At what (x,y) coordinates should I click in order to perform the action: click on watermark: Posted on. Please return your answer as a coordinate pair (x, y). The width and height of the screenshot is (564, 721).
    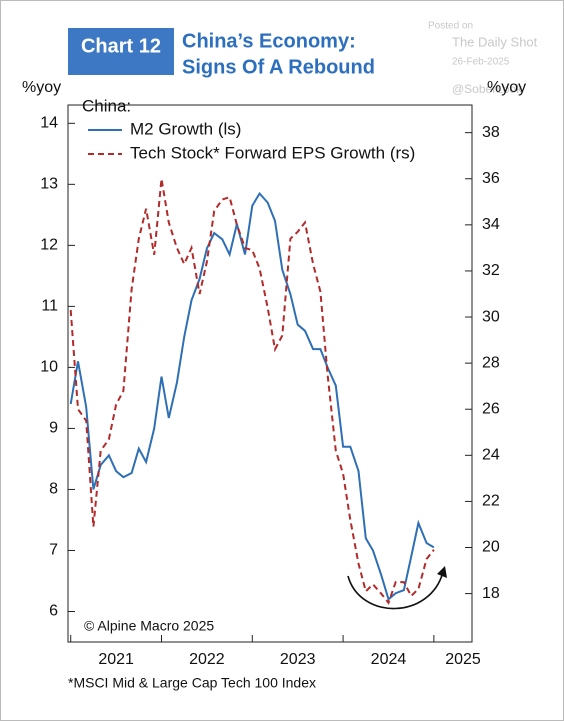
    Looking at the image, I should click on (450, 26).